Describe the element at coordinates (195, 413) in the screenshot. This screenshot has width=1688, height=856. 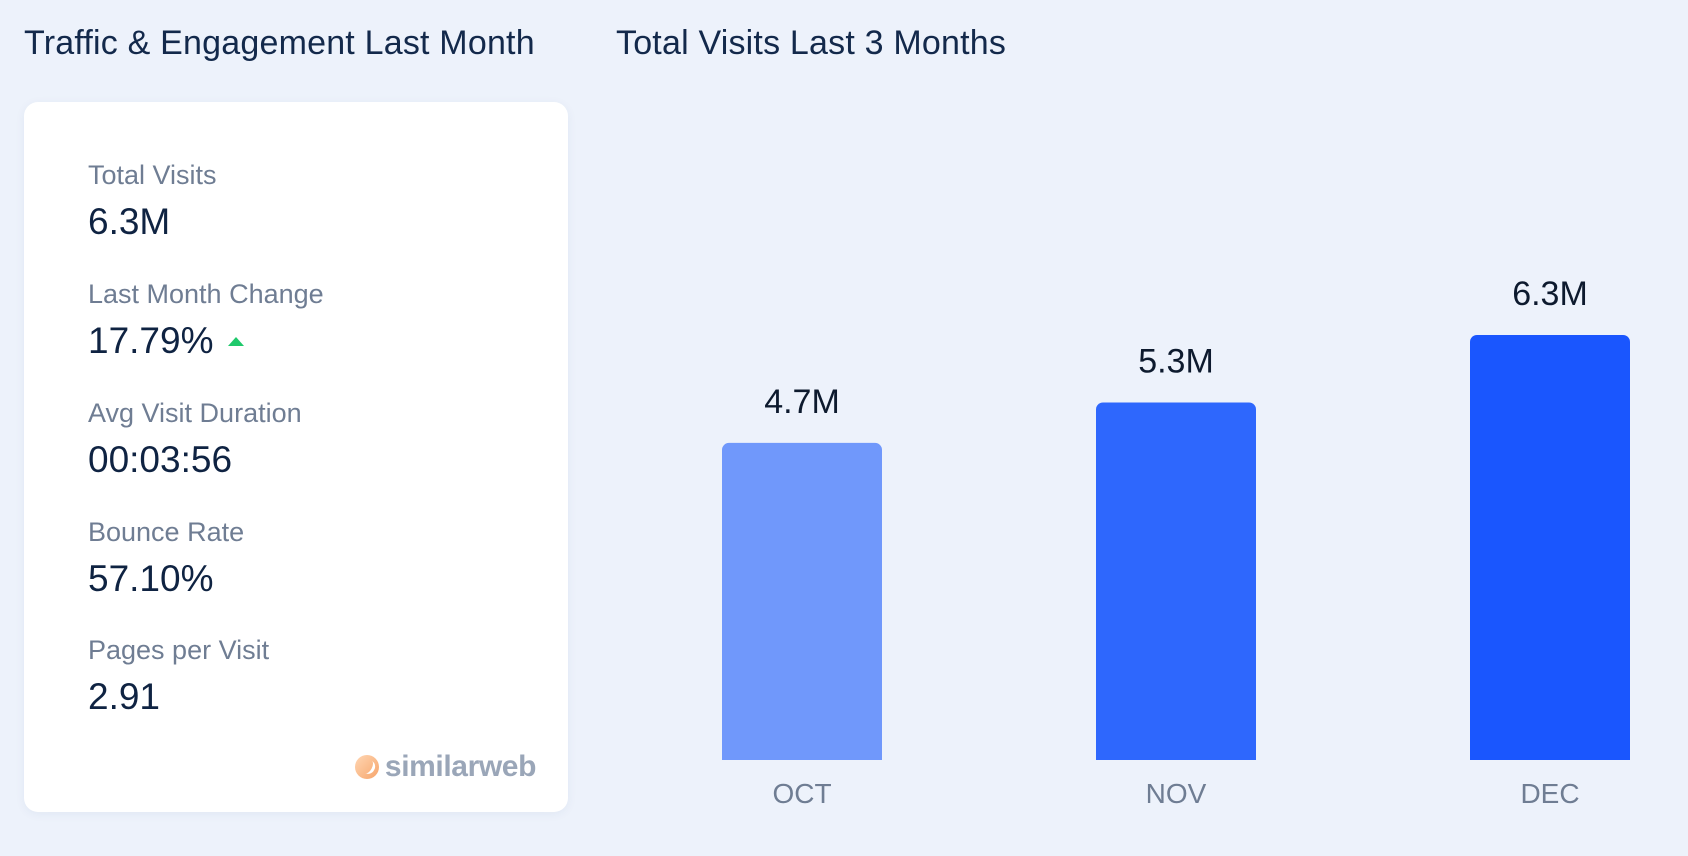
I see `metric-label: Avg Visit Duration` at that location.